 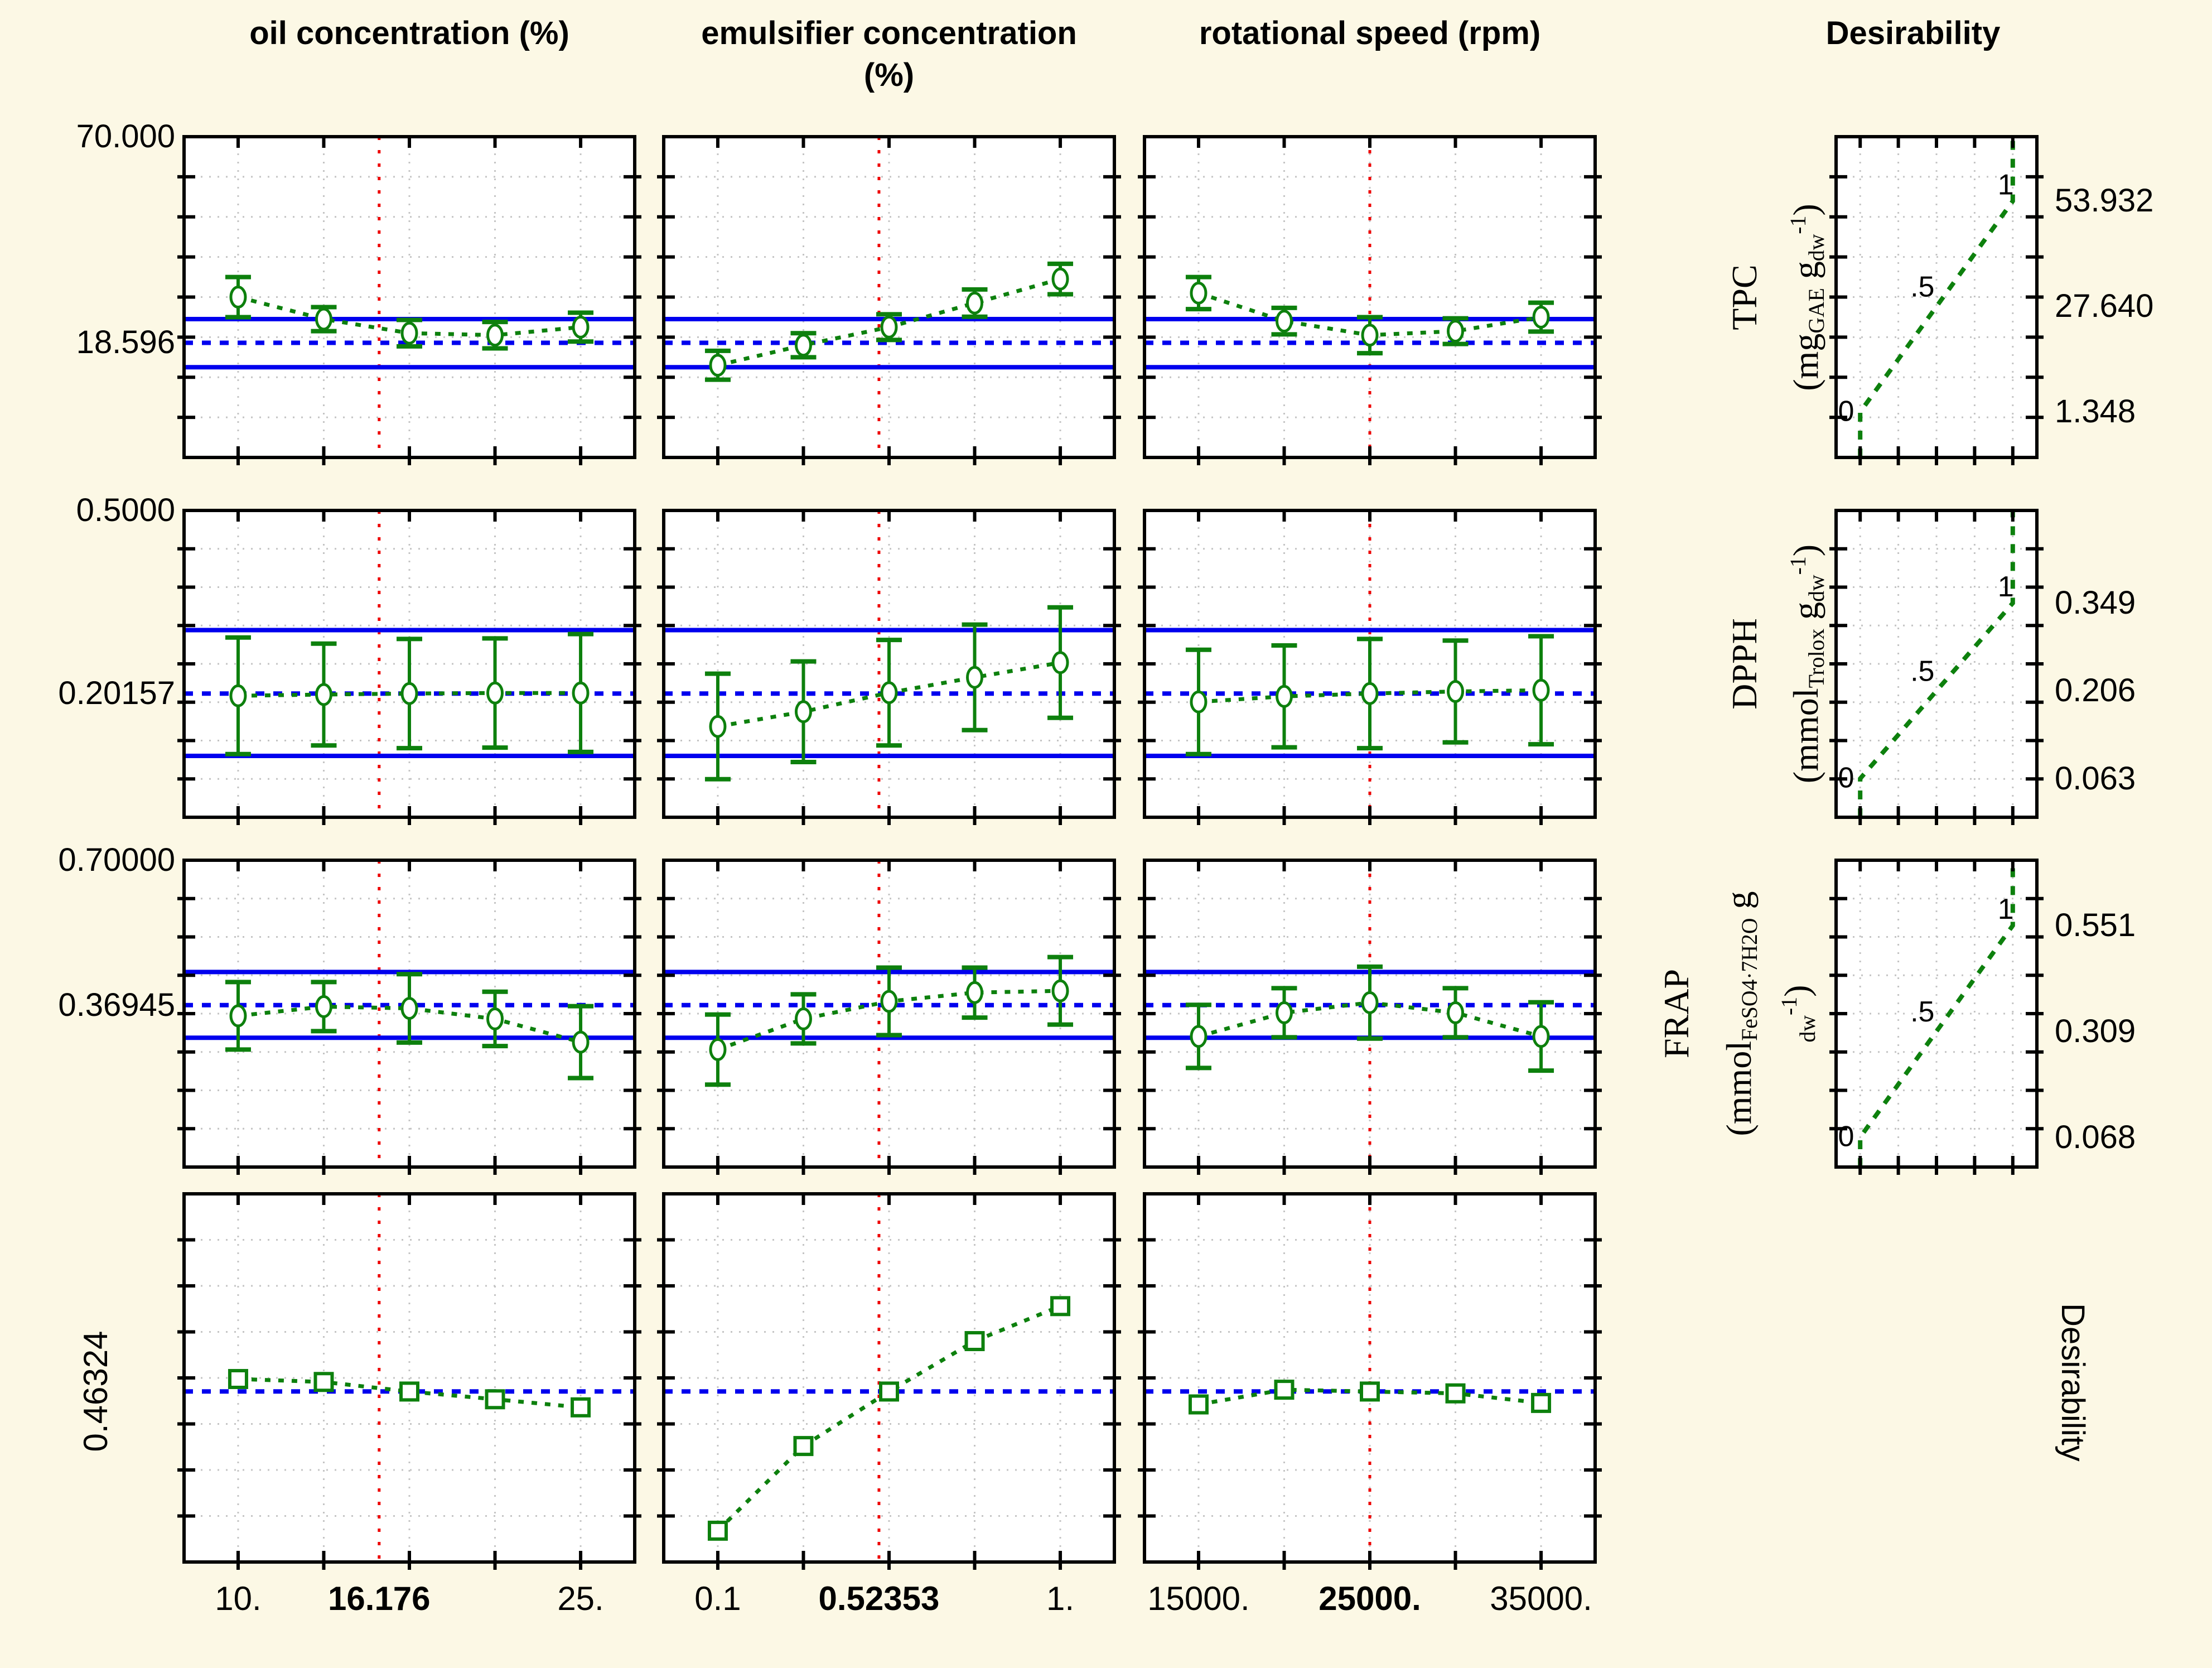 I want to click on x-tick-label-1-0: 0.1, so click(x=718, y=1598).